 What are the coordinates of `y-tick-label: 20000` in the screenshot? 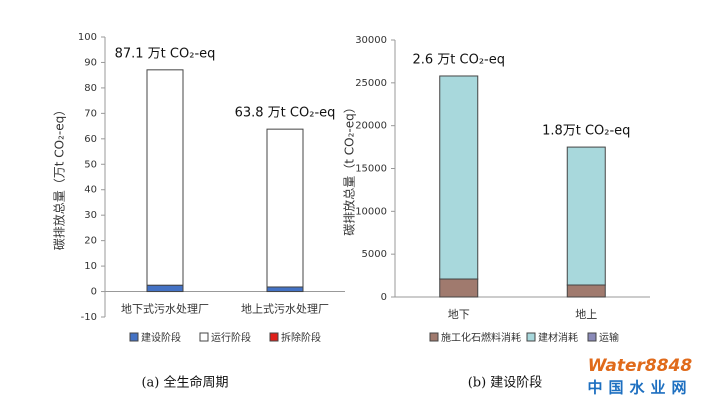 It's located at (371, 126).